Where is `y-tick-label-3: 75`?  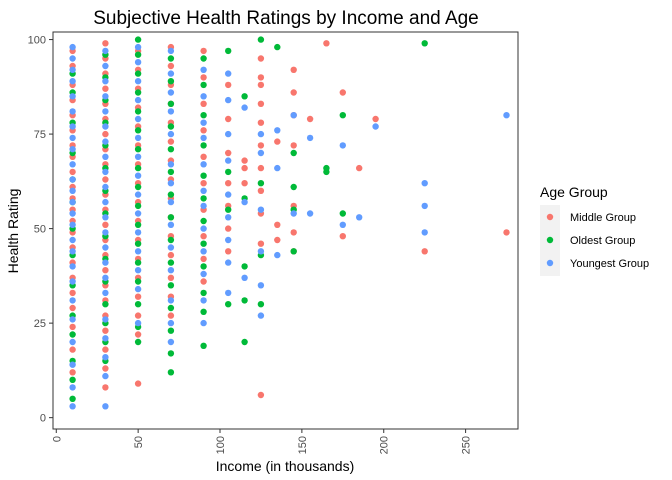
y-tick-label-3: 75 is located at coordinates (40, 135).